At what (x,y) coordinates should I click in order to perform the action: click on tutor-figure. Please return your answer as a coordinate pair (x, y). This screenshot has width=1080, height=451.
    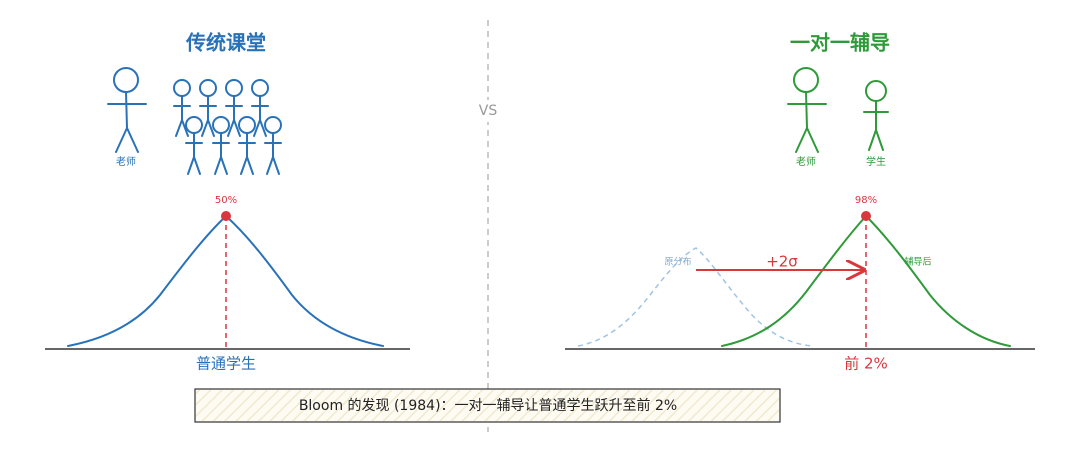
    Looking at the image, I should click on (807, 110).